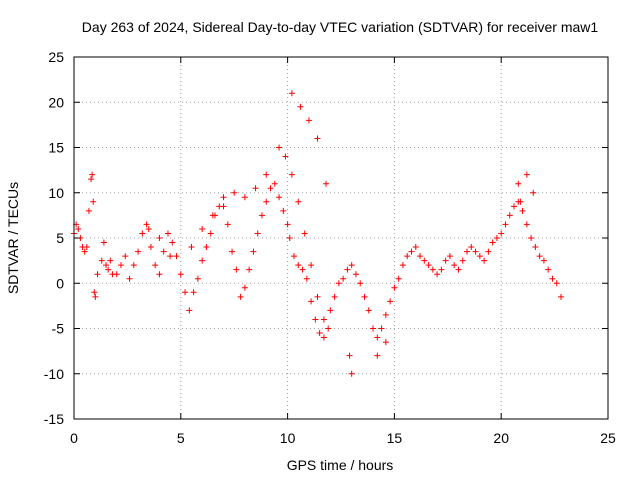  What do you see at coordinates (54, 374) in the screenshot?
I see `y-tick-label: -10` at bounding box center [54, 374].